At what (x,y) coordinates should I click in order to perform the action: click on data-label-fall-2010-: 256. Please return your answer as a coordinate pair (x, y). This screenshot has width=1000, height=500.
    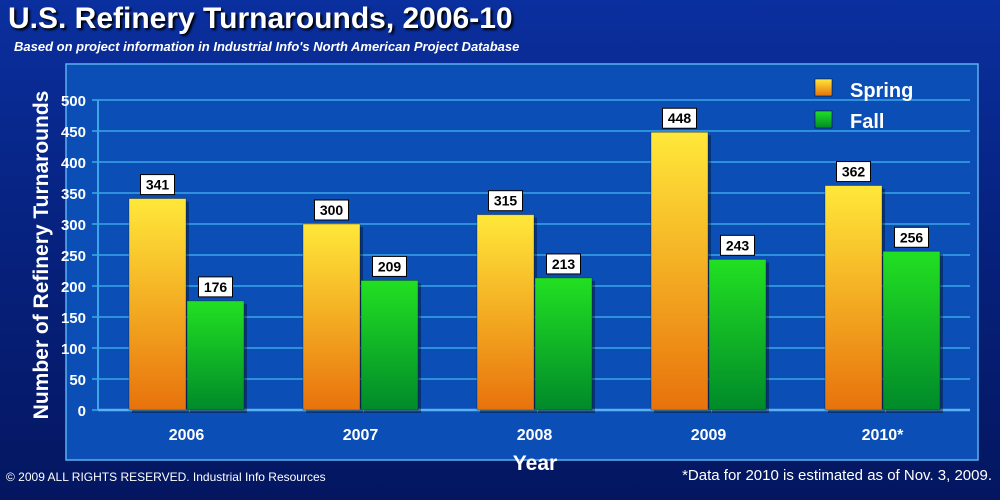
    Looking at the image, I should click on (912, 237).